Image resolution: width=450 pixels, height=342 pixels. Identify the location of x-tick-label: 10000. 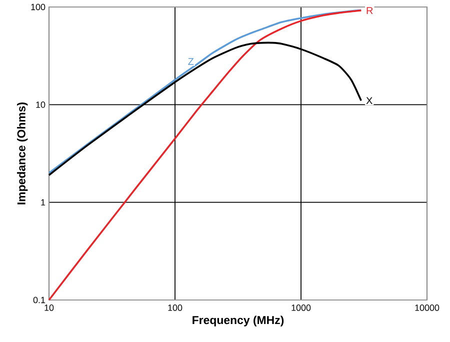
(427, 307).